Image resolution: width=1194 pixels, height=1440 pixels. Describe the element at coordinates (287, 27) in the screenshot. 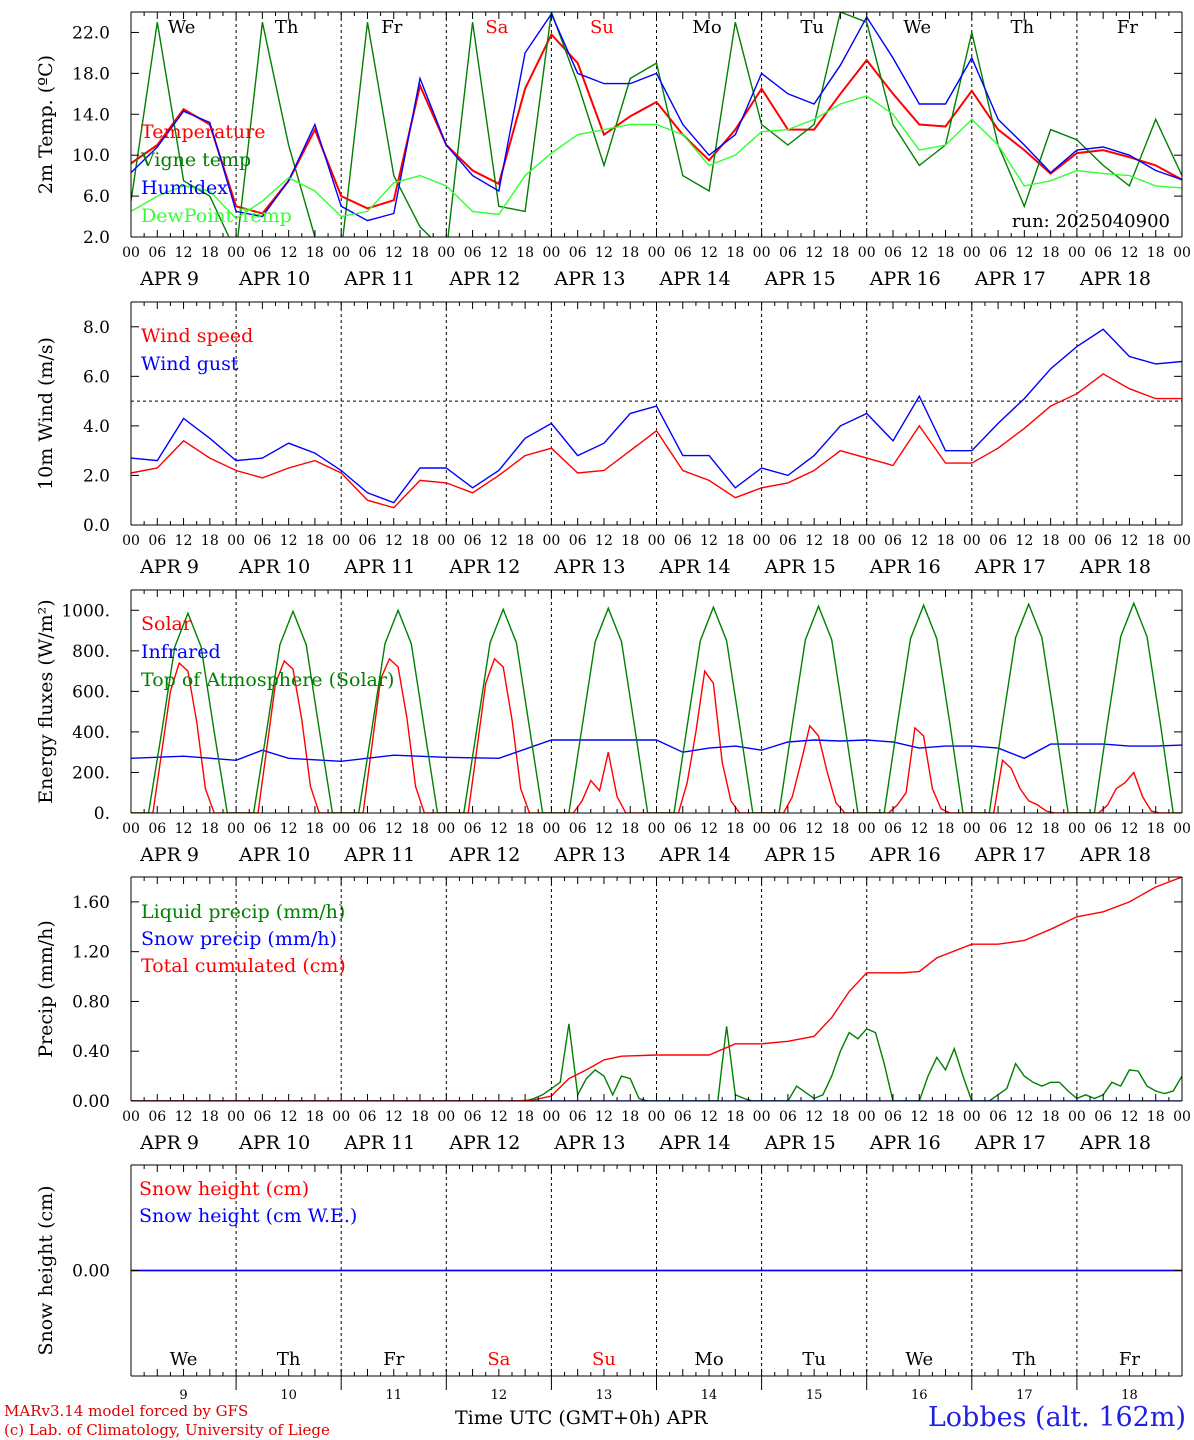

I see `day-name-label: Th` at that location.